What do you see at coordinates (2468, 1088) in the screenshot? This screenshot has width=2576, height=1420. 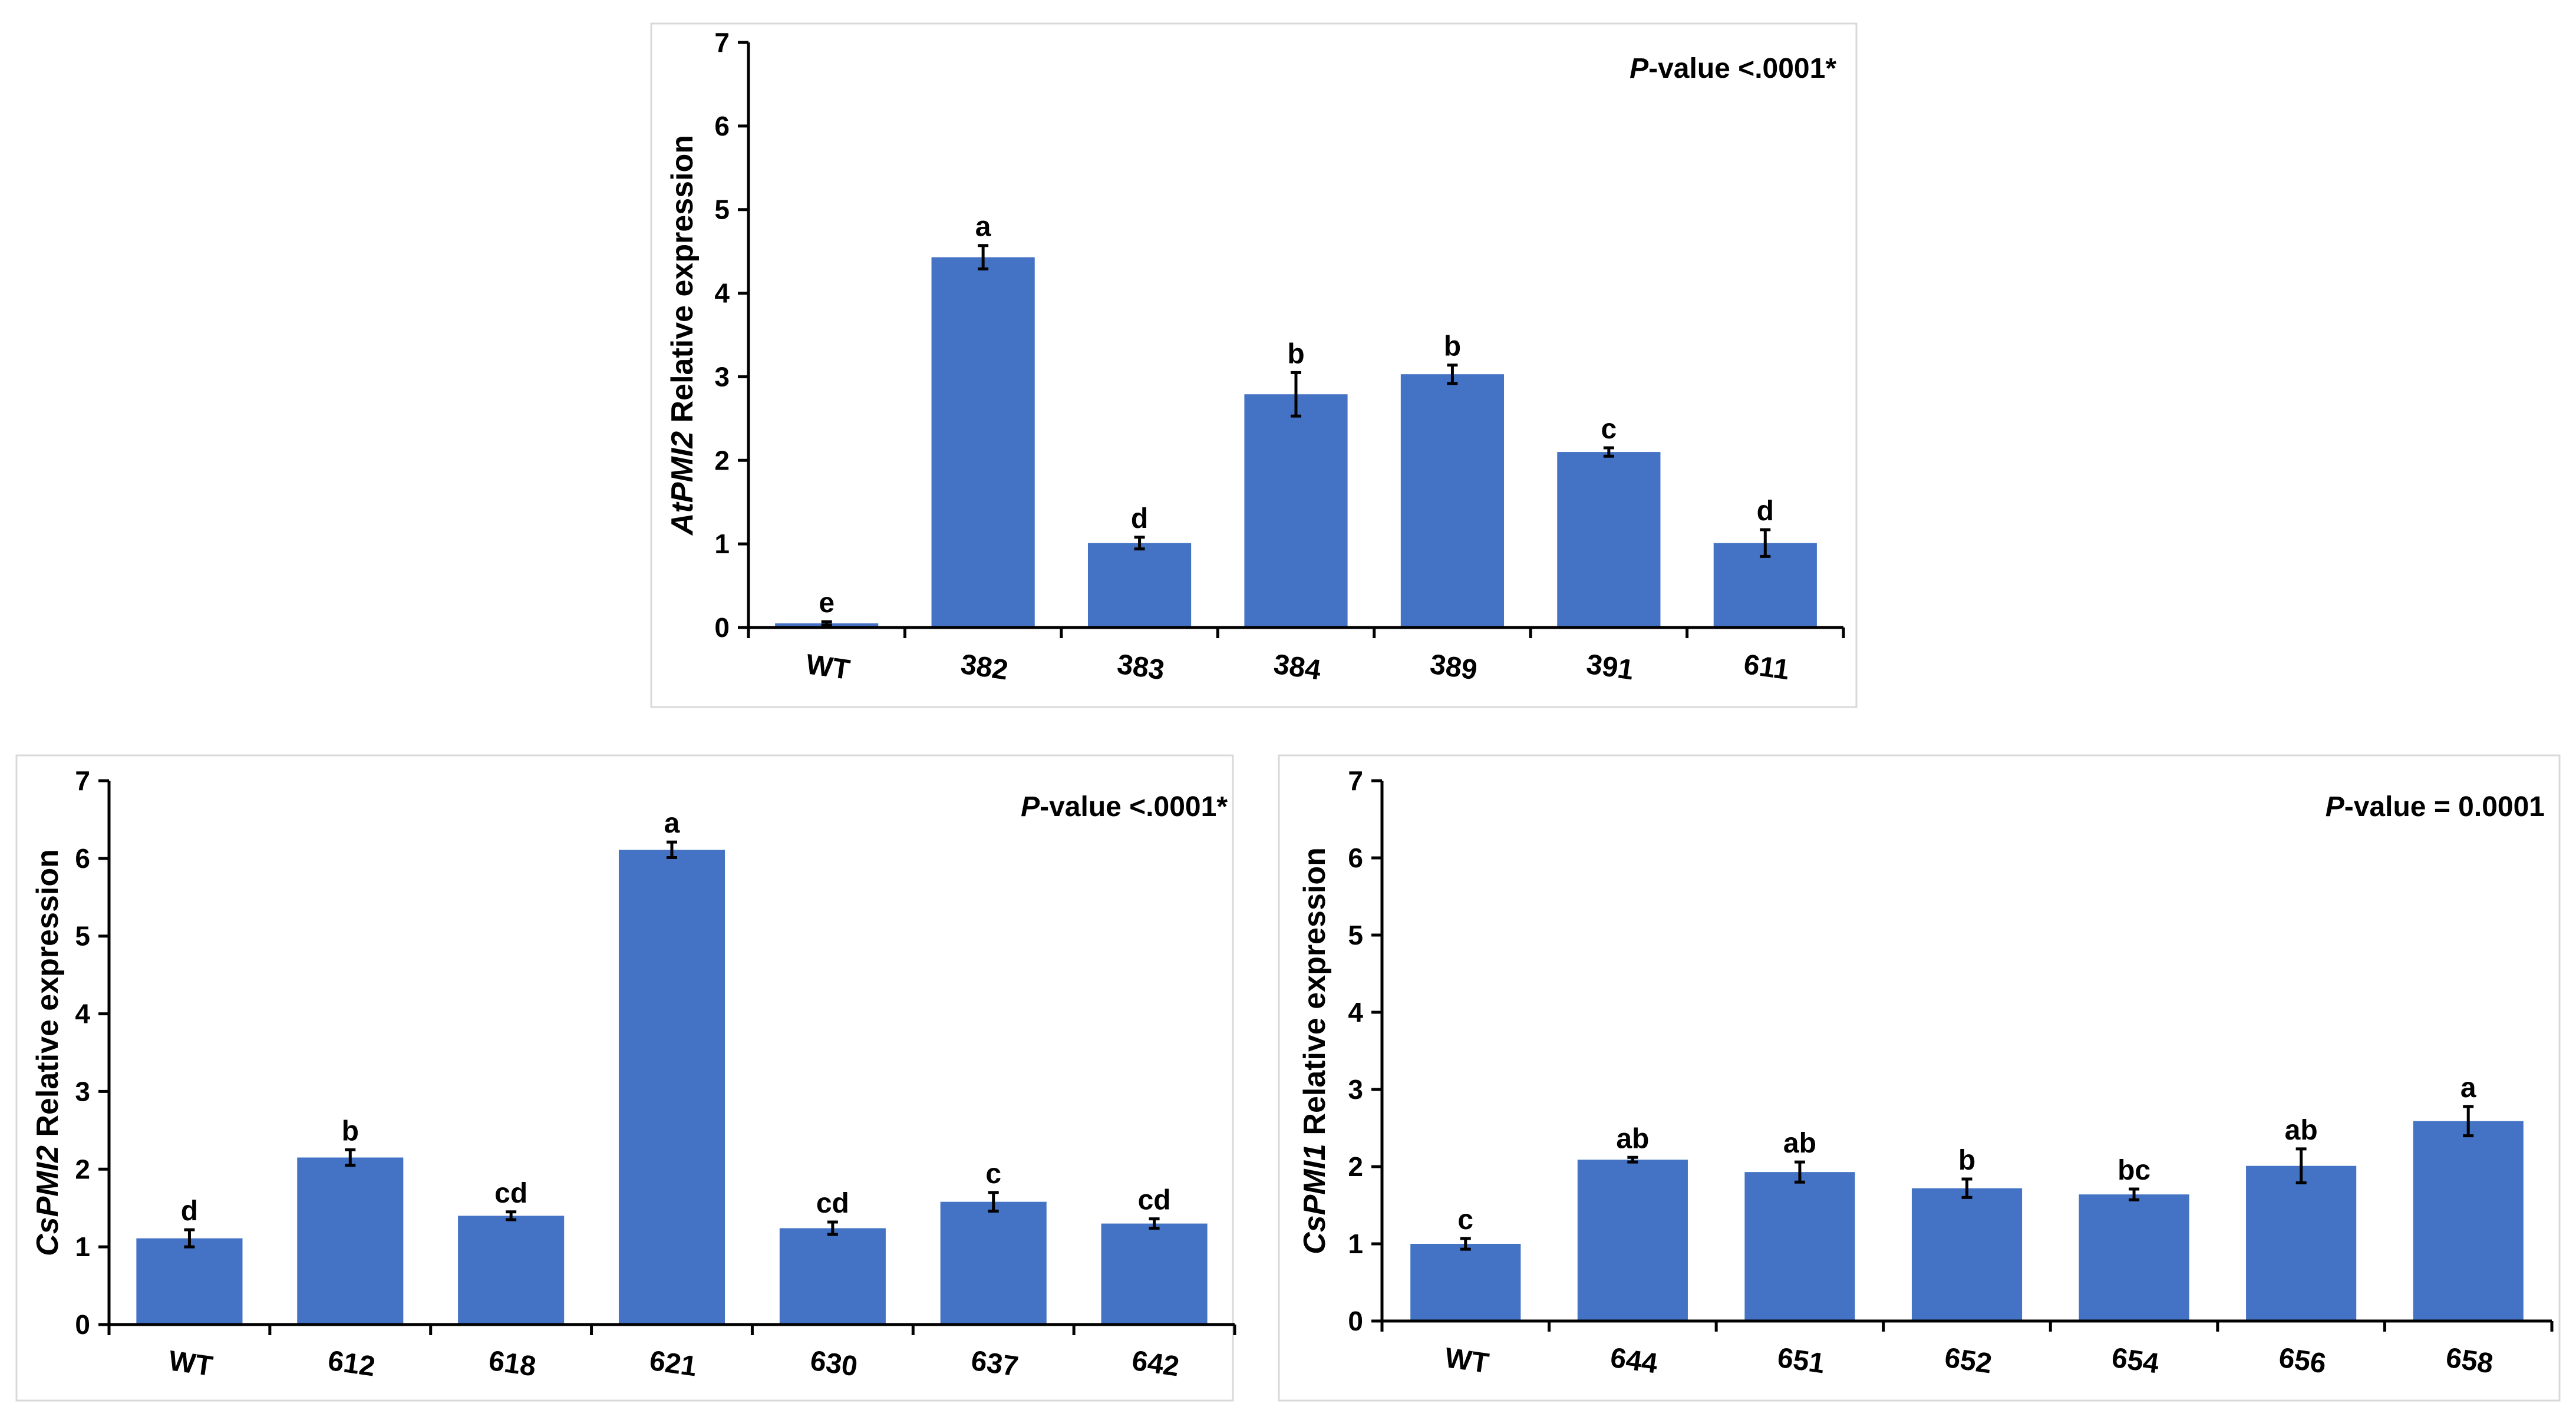 I see `significance-letter-658: a` at bounding box center [2468, 1088].